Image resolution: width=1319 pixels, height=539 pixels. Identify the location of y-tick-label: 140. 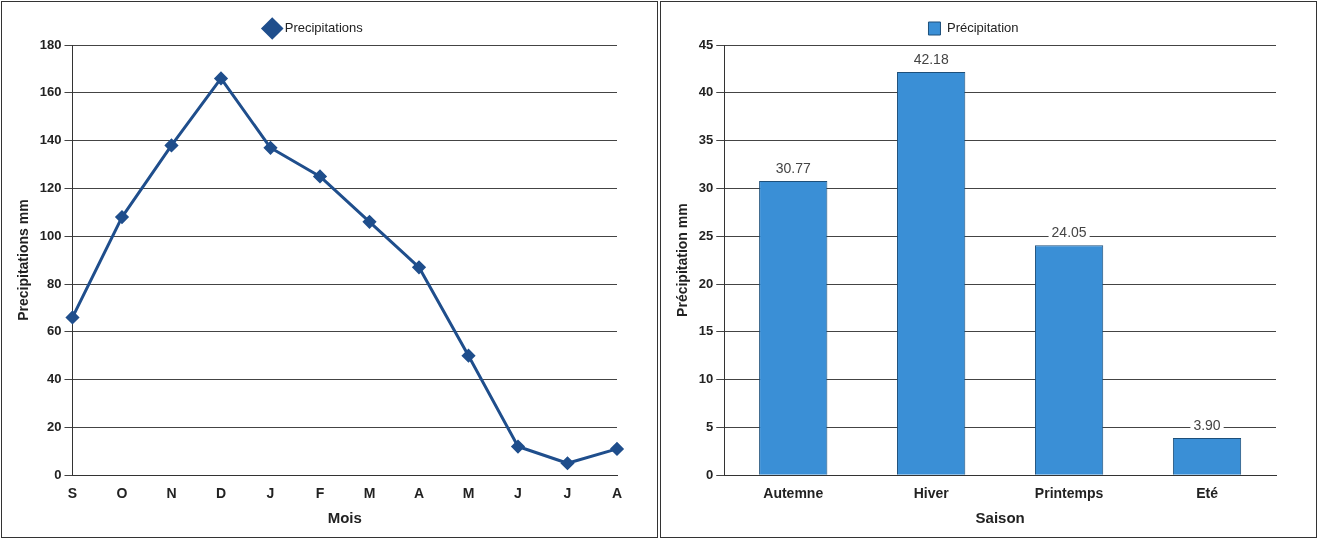
(50, 140).